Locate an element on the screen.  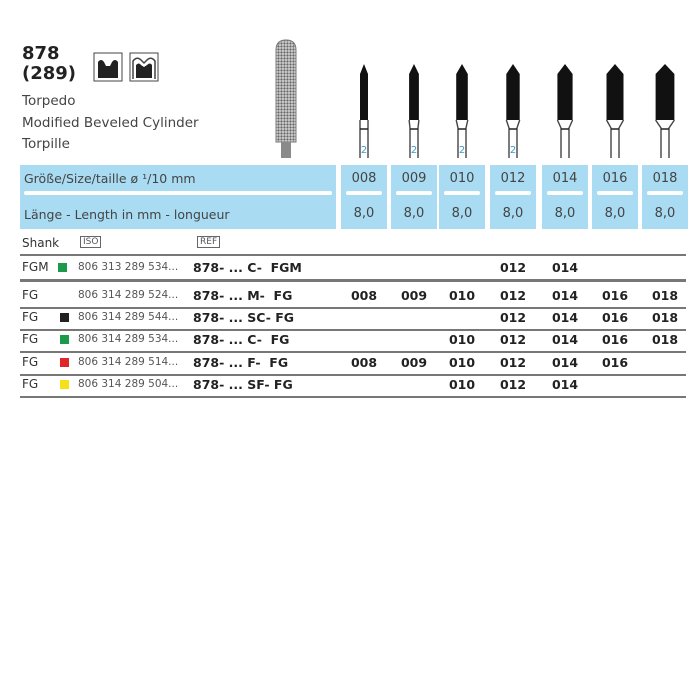
ref-number: 878- ... F- FG is located at coordinates (241, 362).